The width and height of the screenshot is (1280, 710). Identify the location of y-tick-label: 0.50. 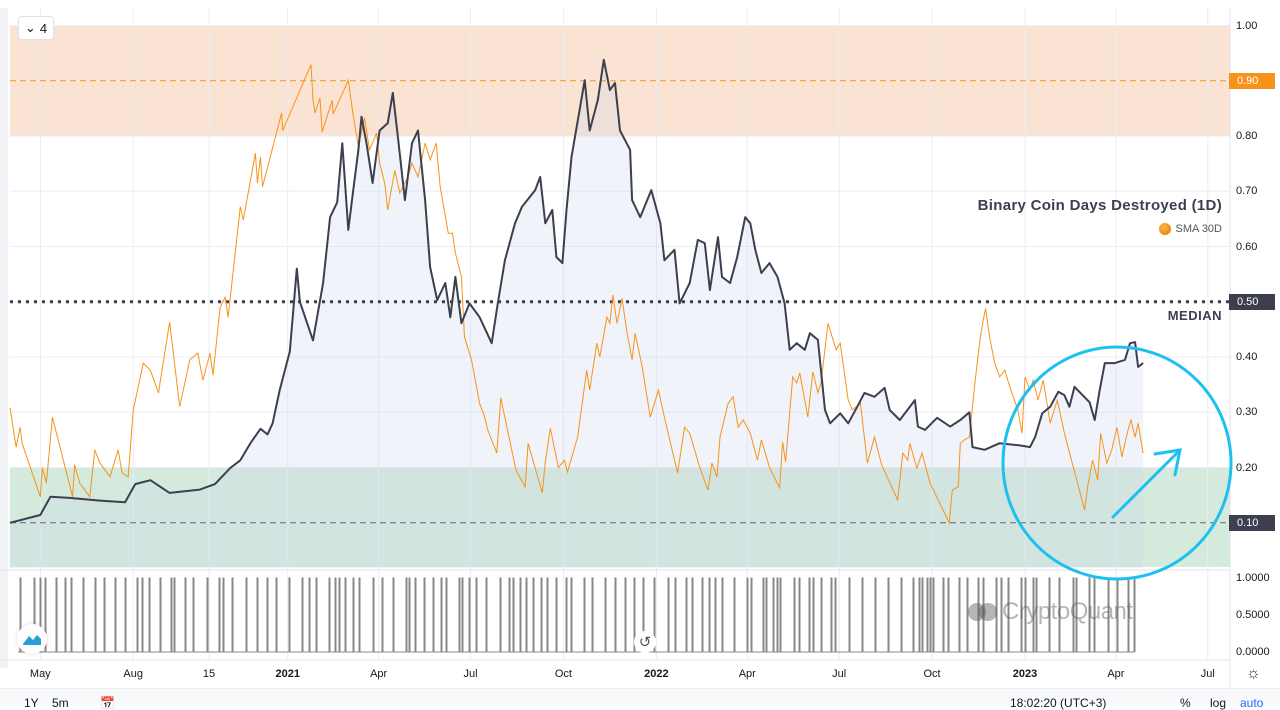
(1252, 301).